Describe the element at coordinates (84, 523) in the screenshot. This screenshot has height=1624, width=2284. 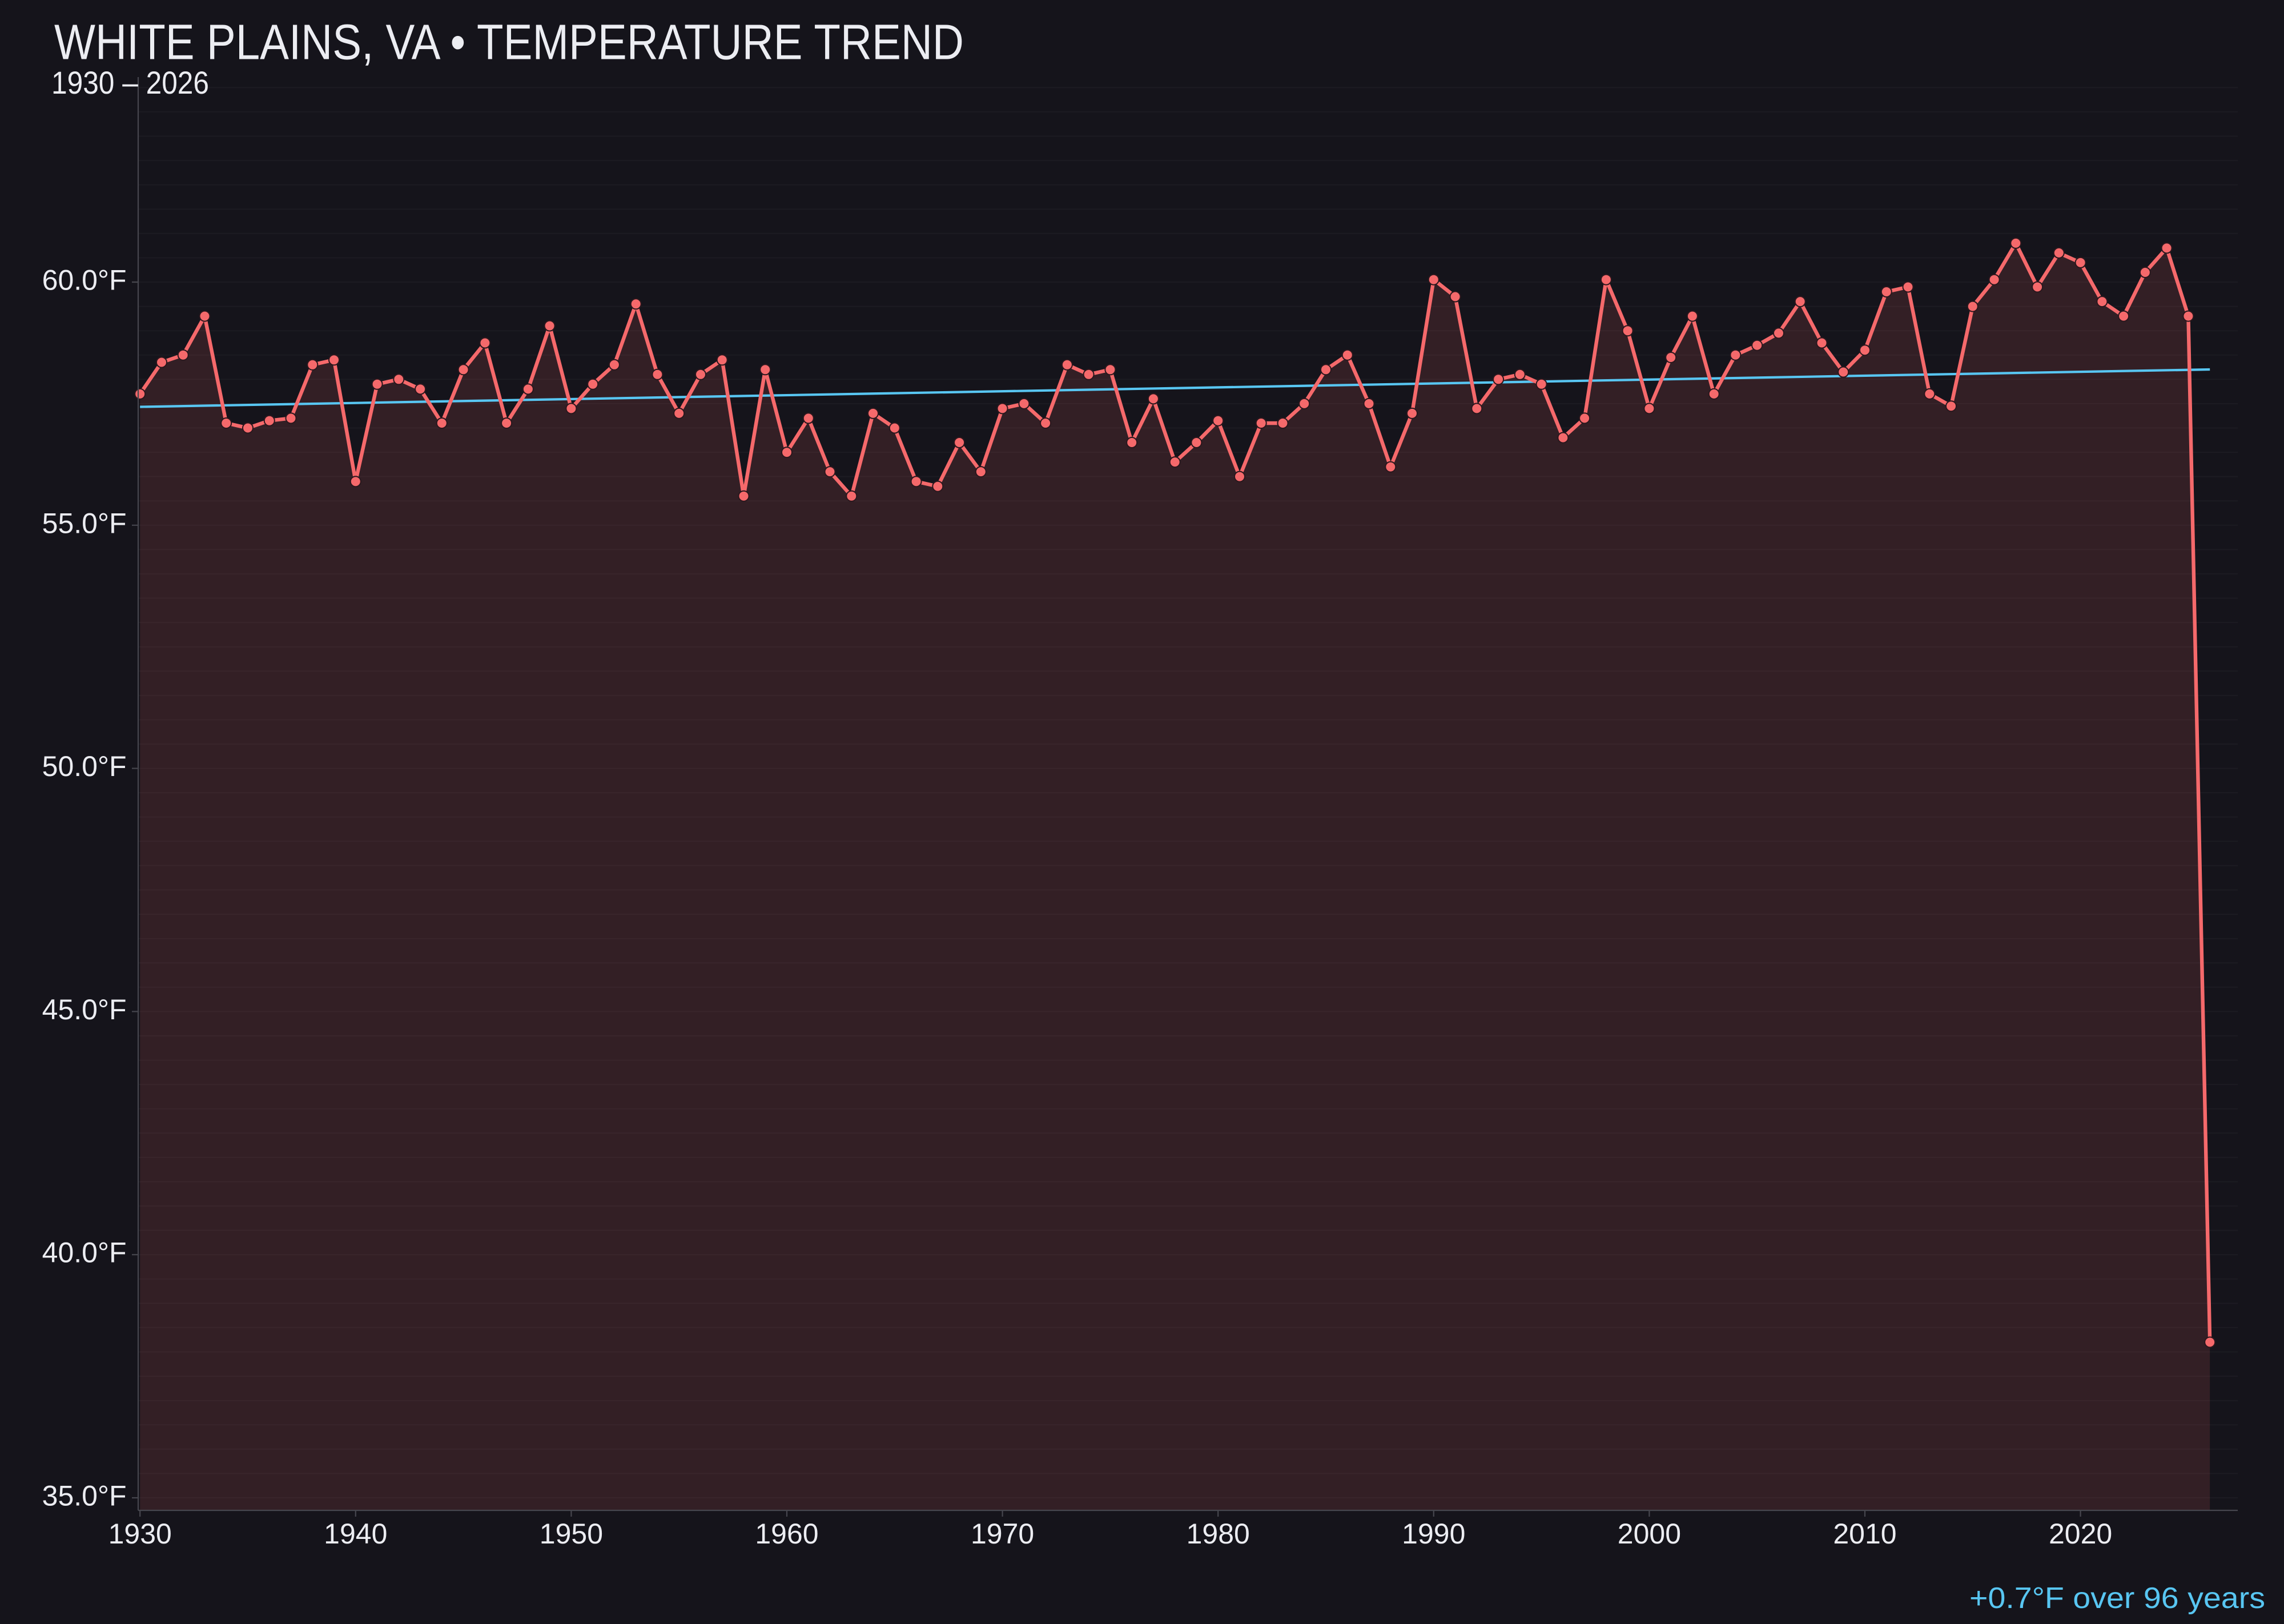
I see `svg-text: 55.0°F` at that location.